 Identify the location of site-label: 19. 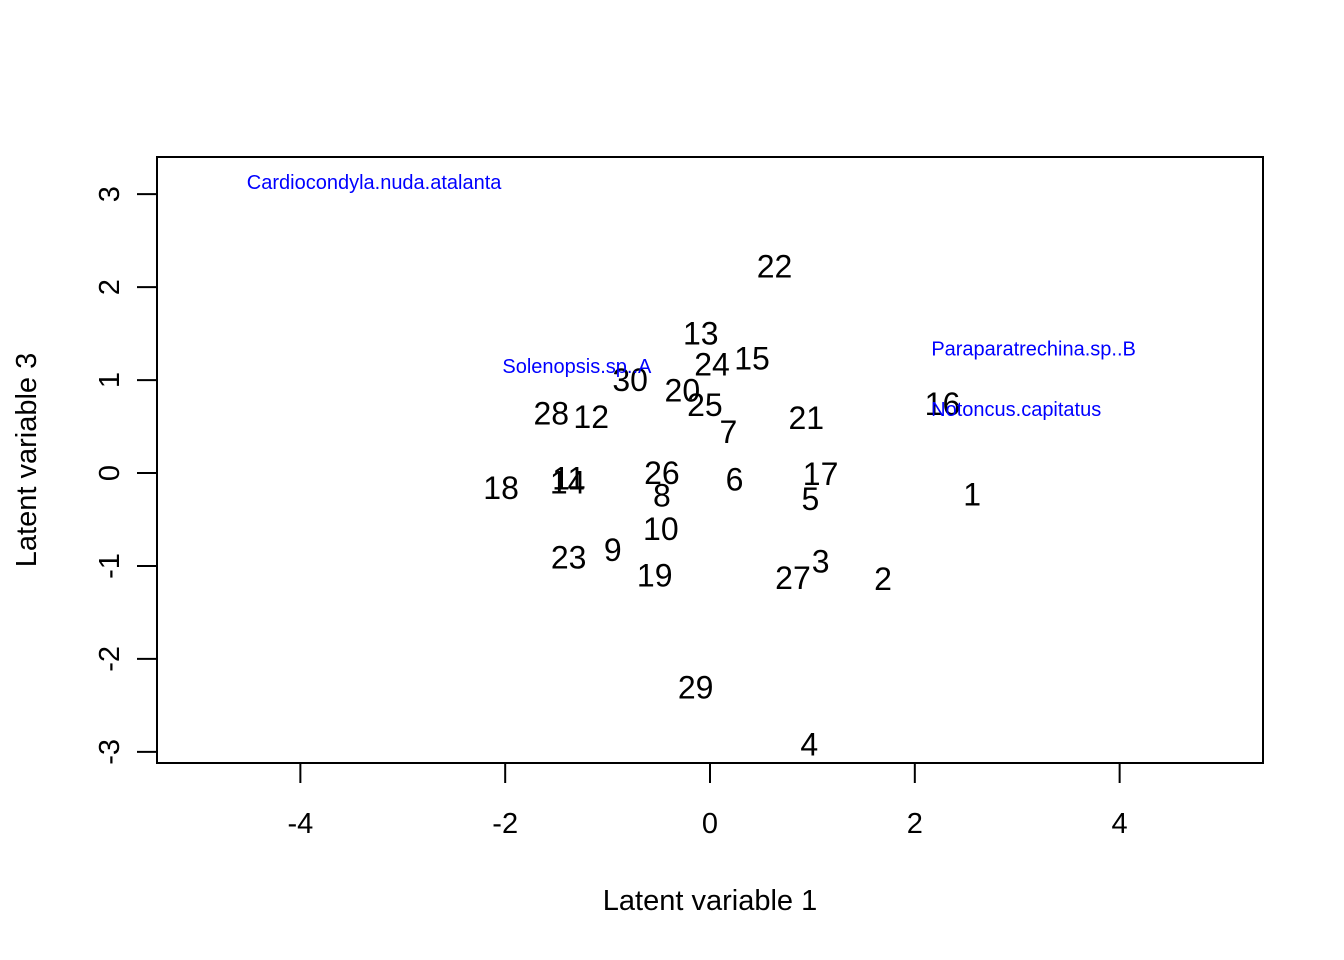
(655, 575).